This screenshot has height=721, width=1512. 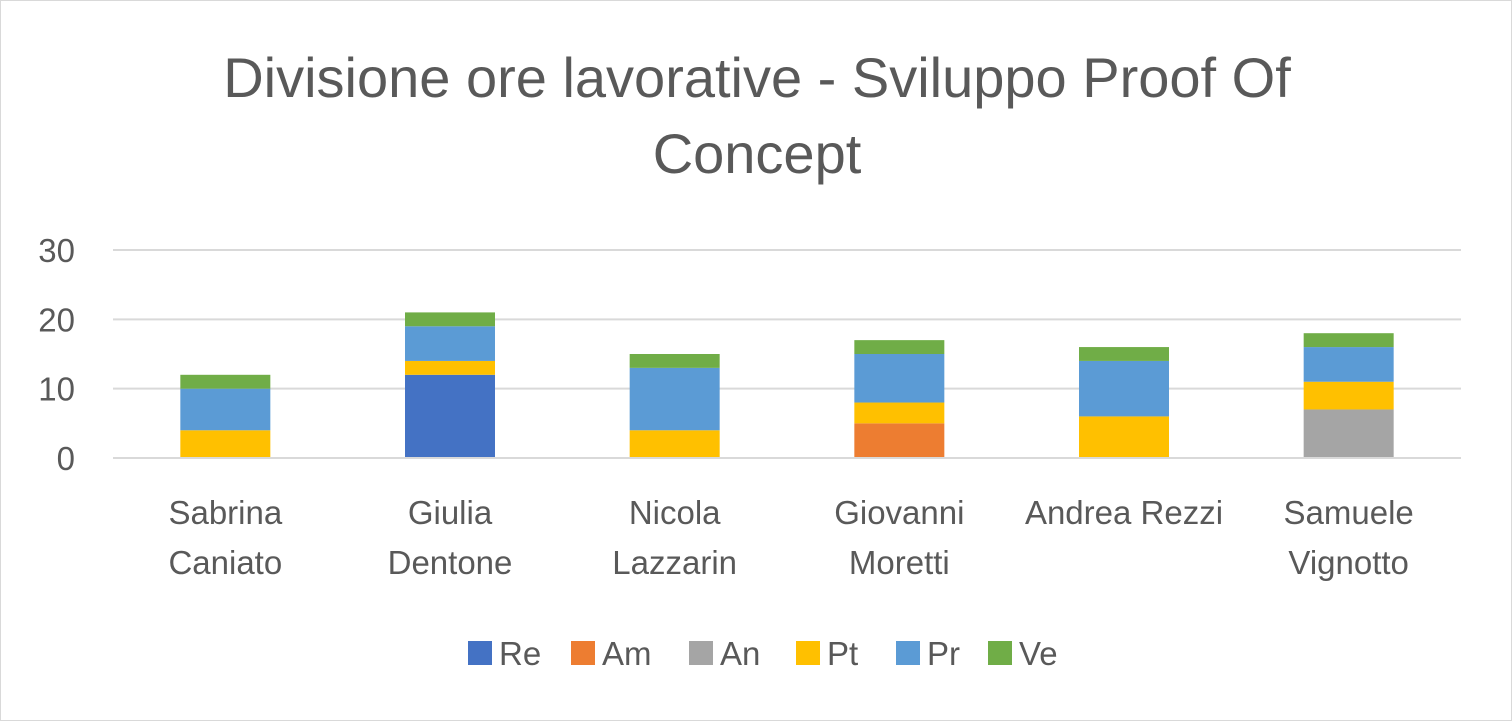 I want to click on x-category-label: Vignotto, so click(x=1348, y=562).